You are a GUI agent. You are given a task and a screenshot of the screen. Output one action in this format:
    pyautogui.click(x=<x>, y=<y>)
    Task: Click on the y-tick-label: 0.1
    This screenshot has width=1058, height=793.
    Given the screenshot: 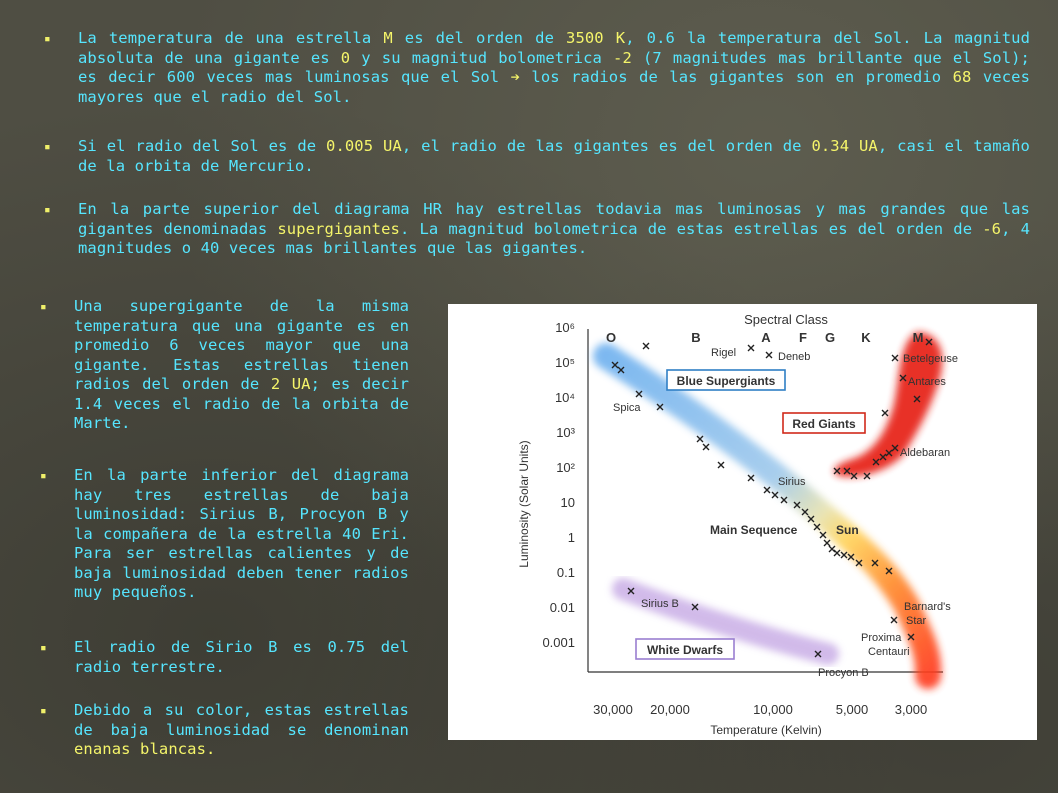 What is the action you would take?
    pyautogui.click(x=566, y=572)
    